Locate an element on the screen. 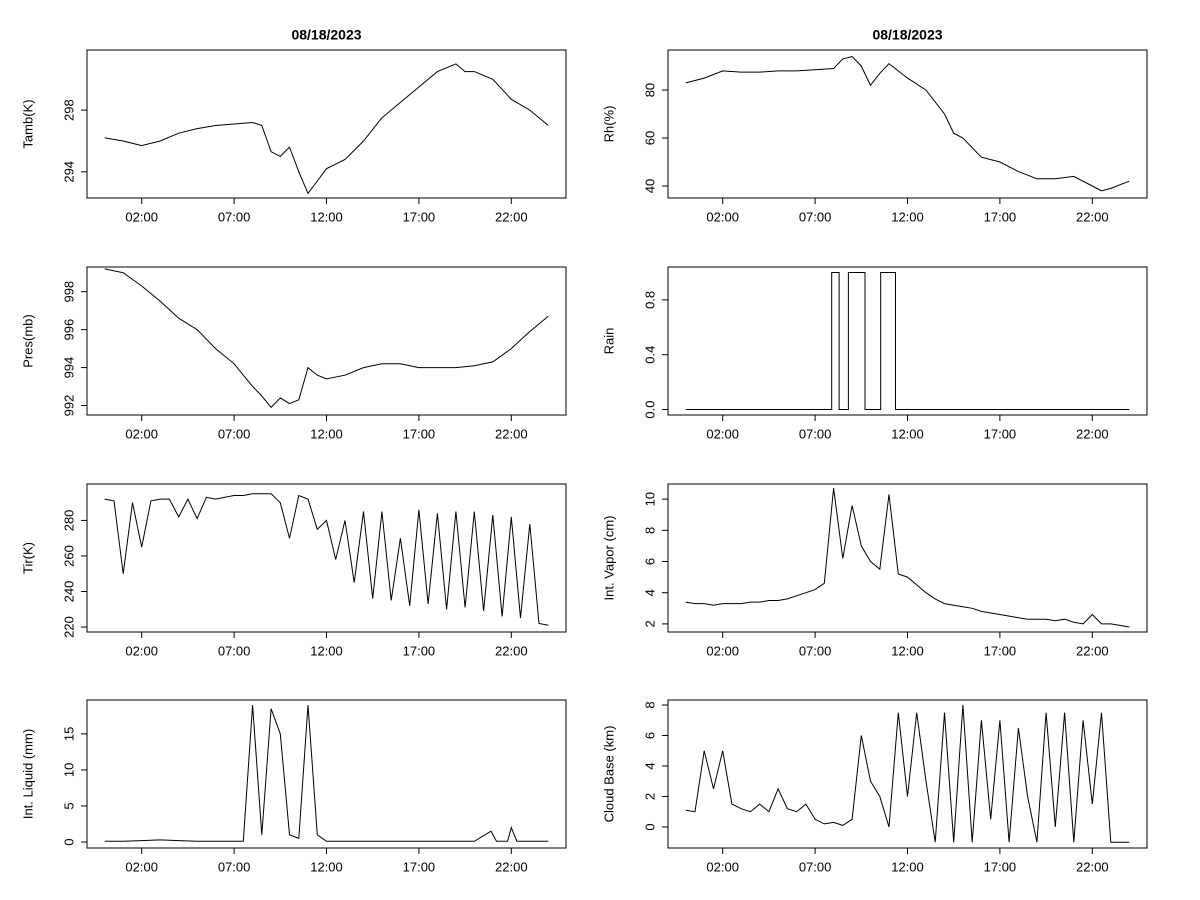  y-tick-label: 992 is located at coordinates (68, 406).